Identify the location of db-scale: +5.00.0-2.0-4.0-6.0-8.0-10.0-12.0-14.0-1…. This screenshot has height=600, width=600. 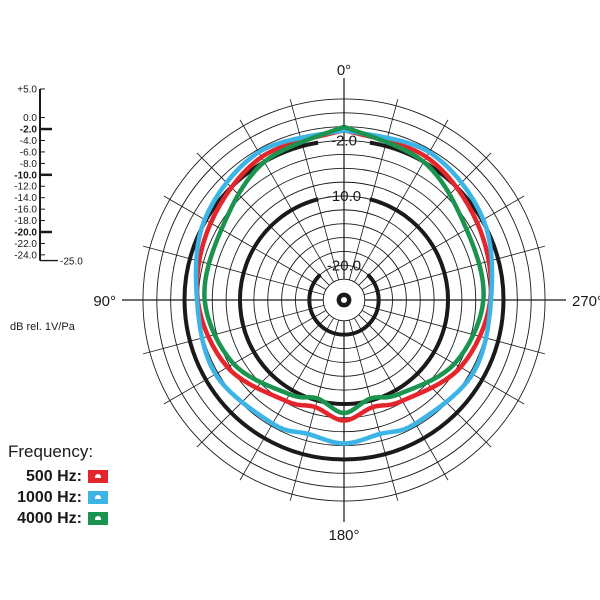
(46, 209).